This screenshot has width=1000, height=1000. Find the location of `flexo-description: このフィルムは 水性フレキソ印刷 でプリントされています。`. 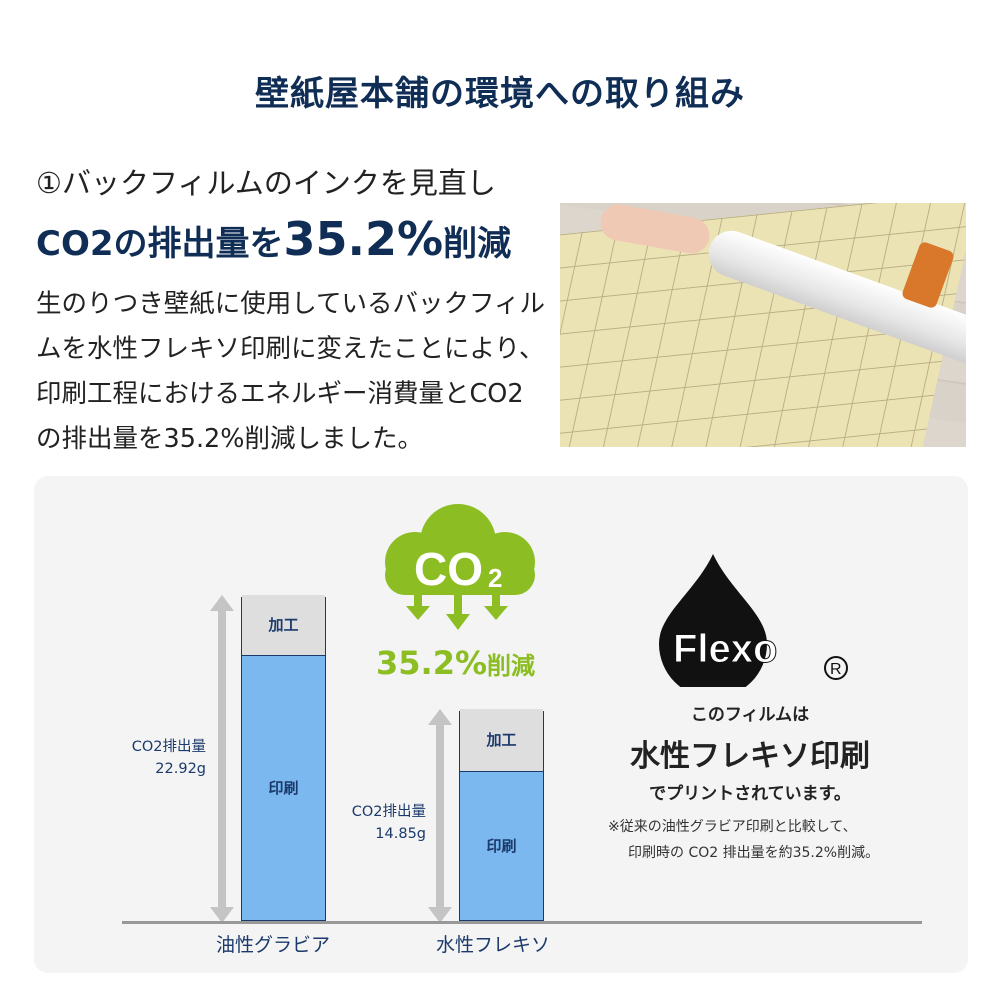

flexo-description: このフィルムは 水性フレキソ印刷 でプリントされています。 is located at coordinates (750, 752).